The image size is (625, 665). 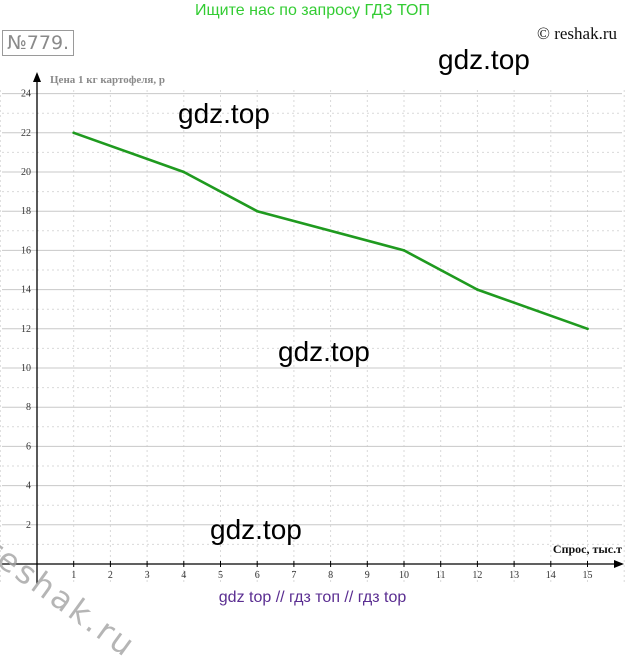 What do you see at coordinates (367, 575) in the screenshot?
I see `x-tick-label: 9` at bounding box center [367, 575].